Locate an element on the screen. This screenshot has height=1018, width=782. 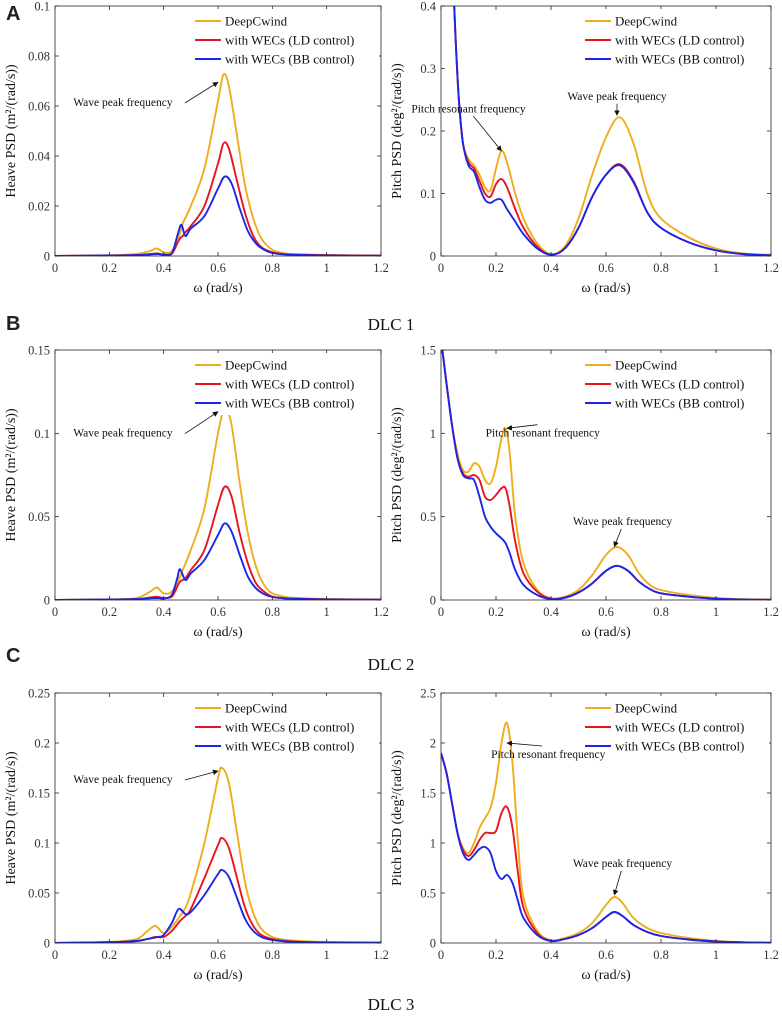
y-tick-label: 0.08 is located at coordinates (39, 57).